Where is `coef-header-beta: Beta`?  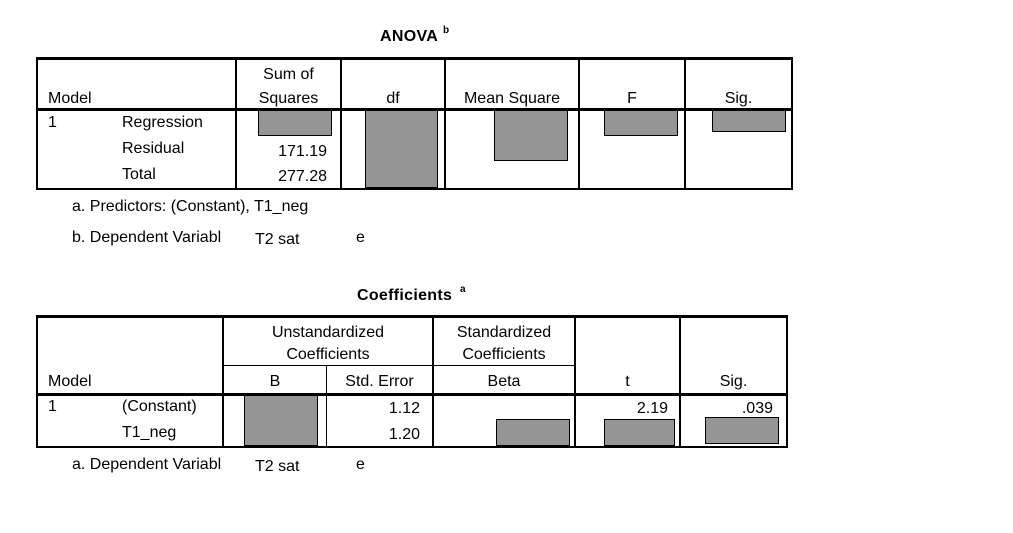
coef-header-beta: Beta is located at coordinates (504, 381).